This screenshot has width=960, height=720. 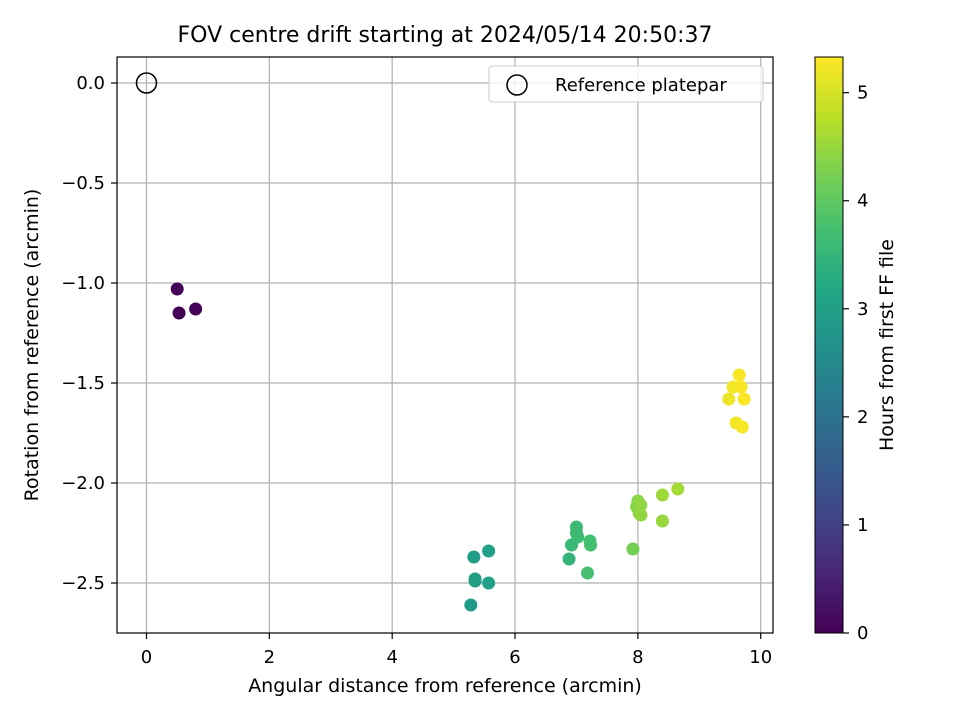 I want to click on x-tick-label: 4, so click(x=391, y=657).